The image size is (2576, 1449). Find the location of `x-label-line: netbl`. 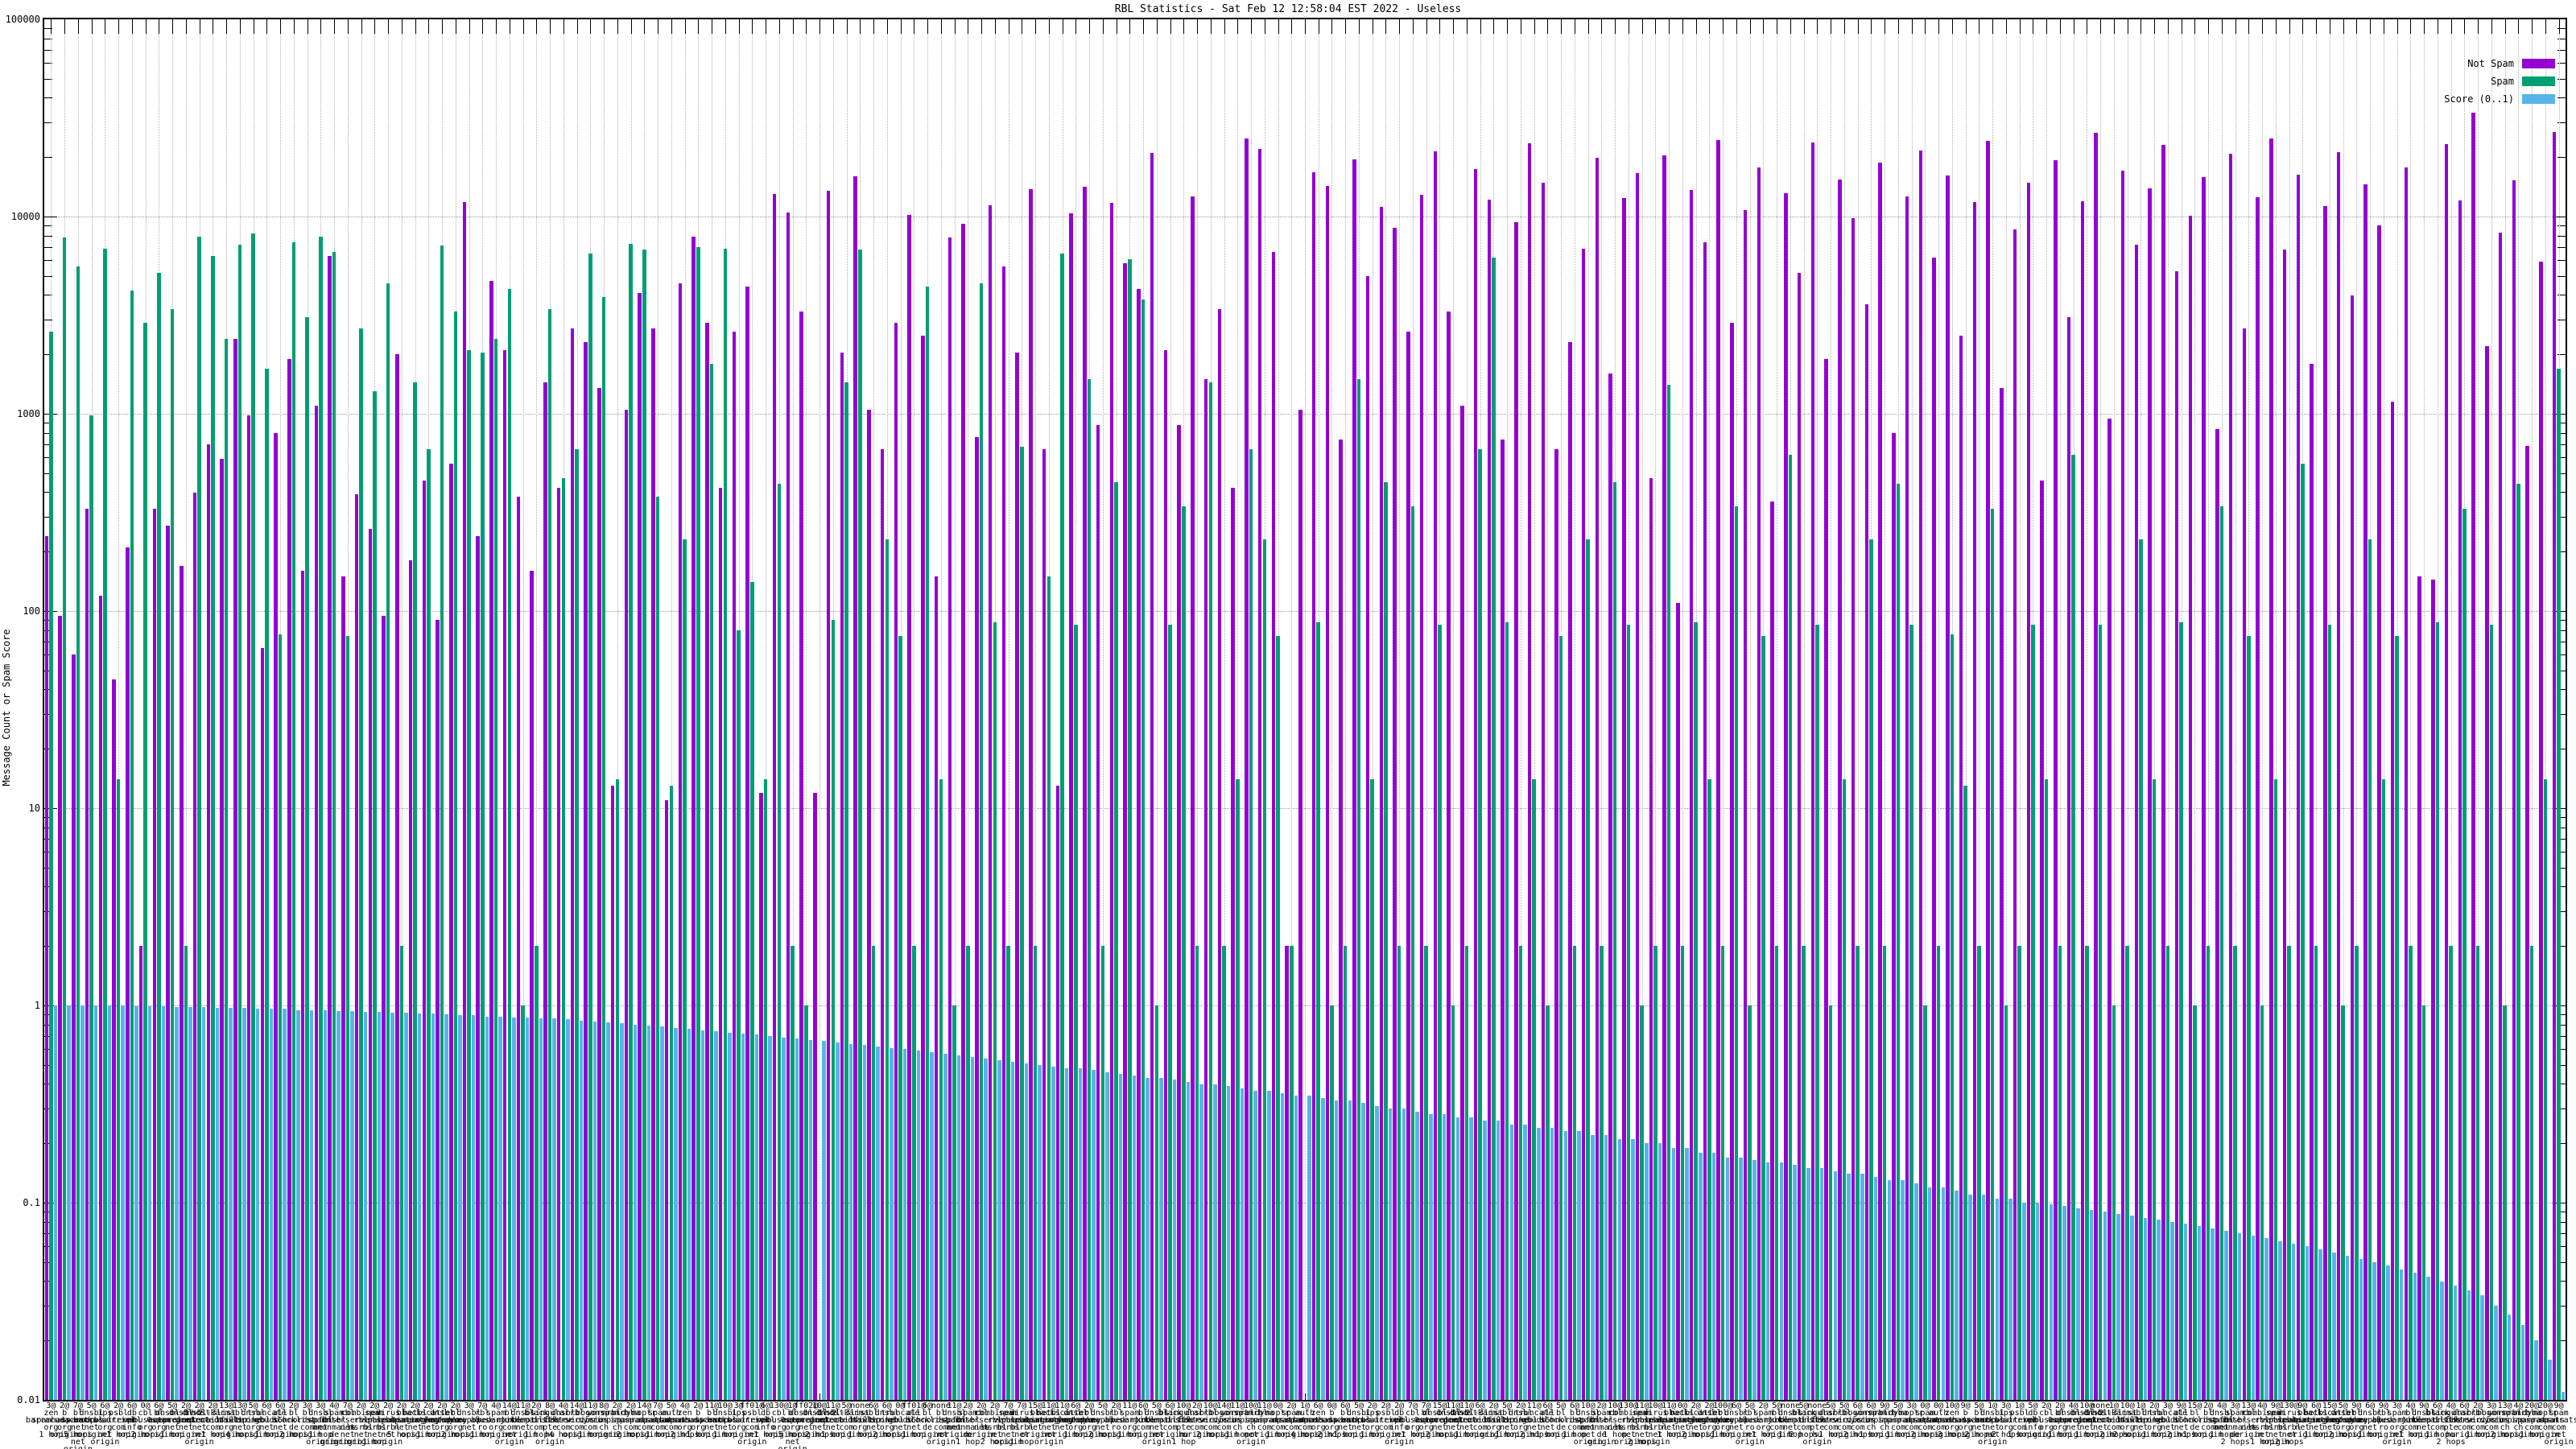

x-label-line: netbl is located at coordinates (414, 1413).